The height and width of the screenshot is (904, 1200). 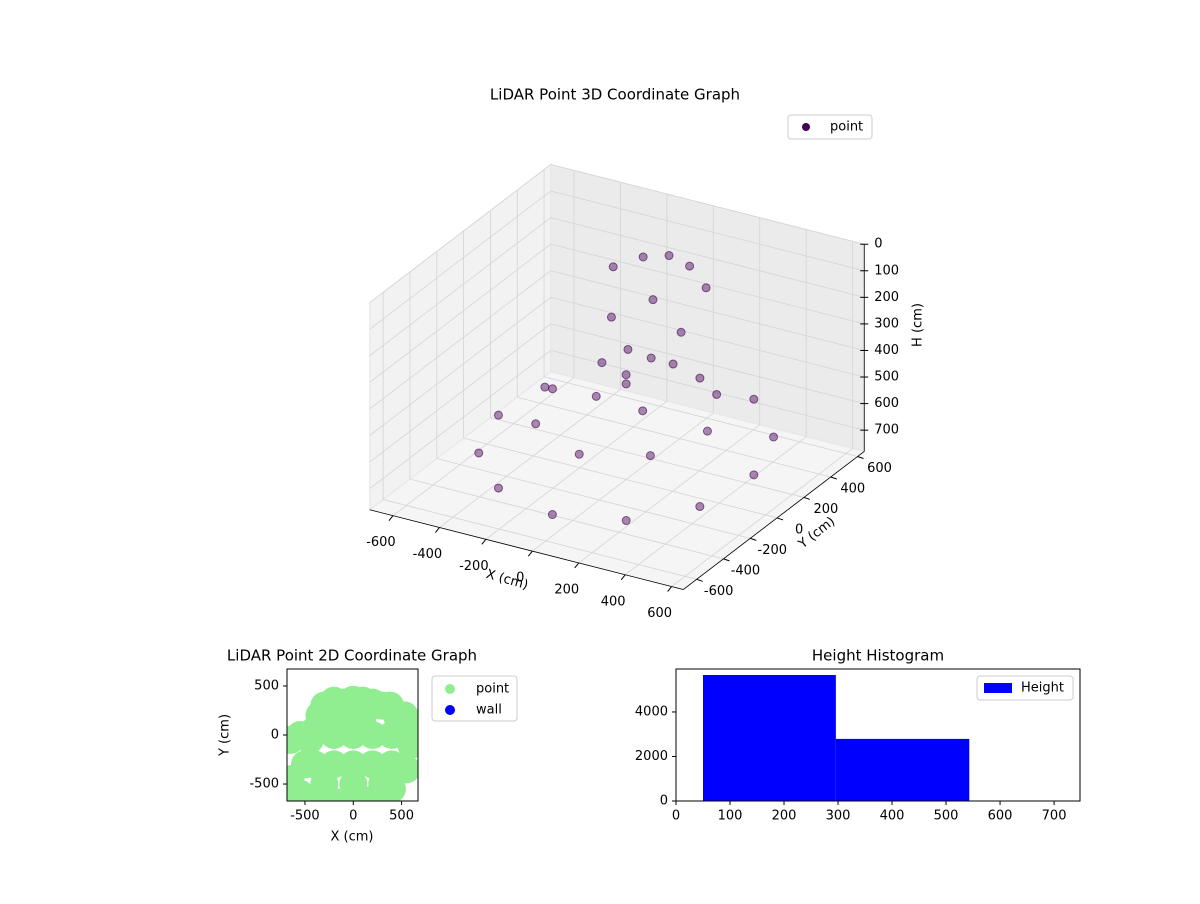 What do you see at coordinates (1054, 816) in the screenshot?
I see `x-tick-label: 700` at bounding box center [1054, 816].